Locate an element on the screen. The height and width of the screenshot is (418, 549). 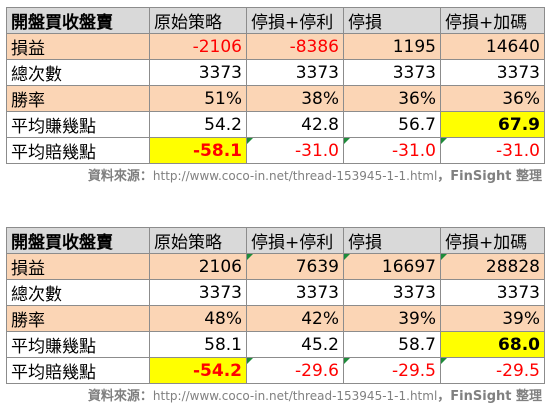
highlighted-cell: -54.2 is located at coordinates (198, 370).